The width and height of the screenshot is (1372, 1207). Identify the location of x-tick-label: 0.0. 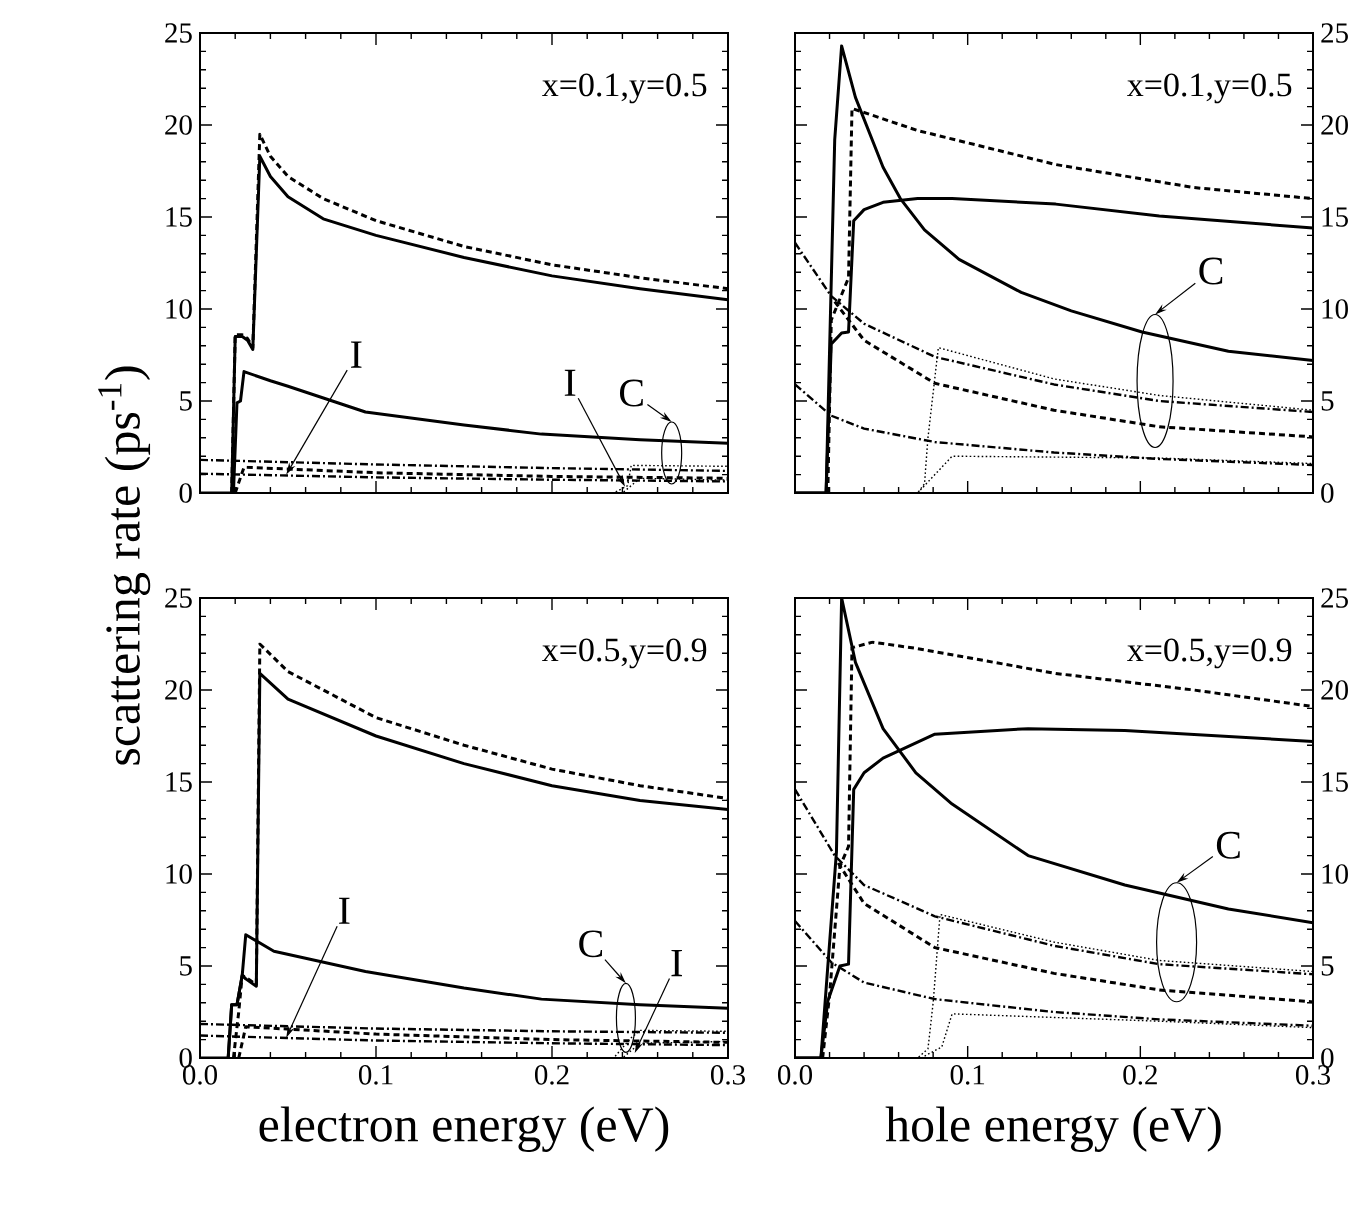
(795, 1075).